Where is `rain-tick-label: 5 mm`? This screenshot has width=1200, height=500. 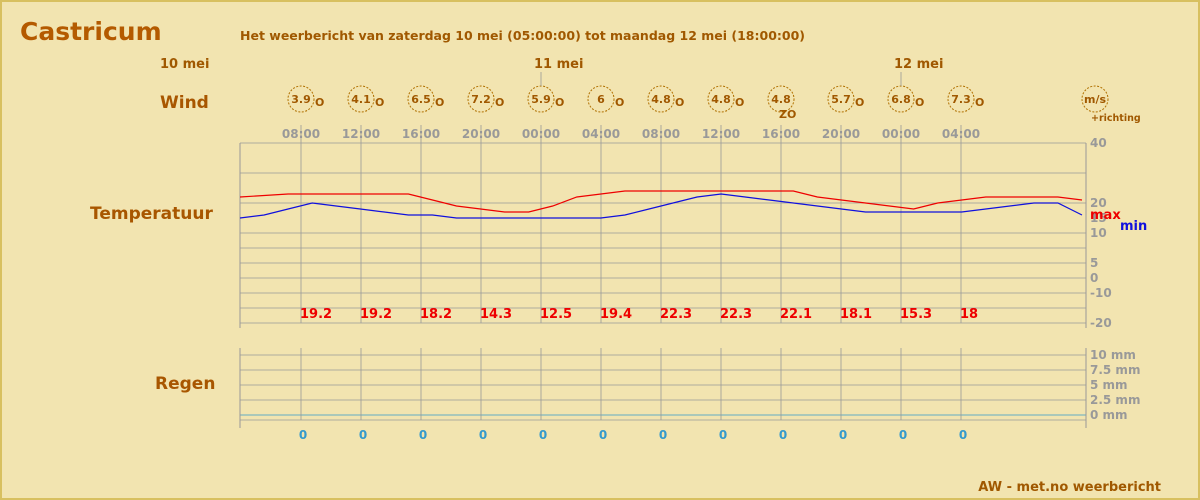 rain-tick-label: 5 mm is located at coordinates (1109, 385).